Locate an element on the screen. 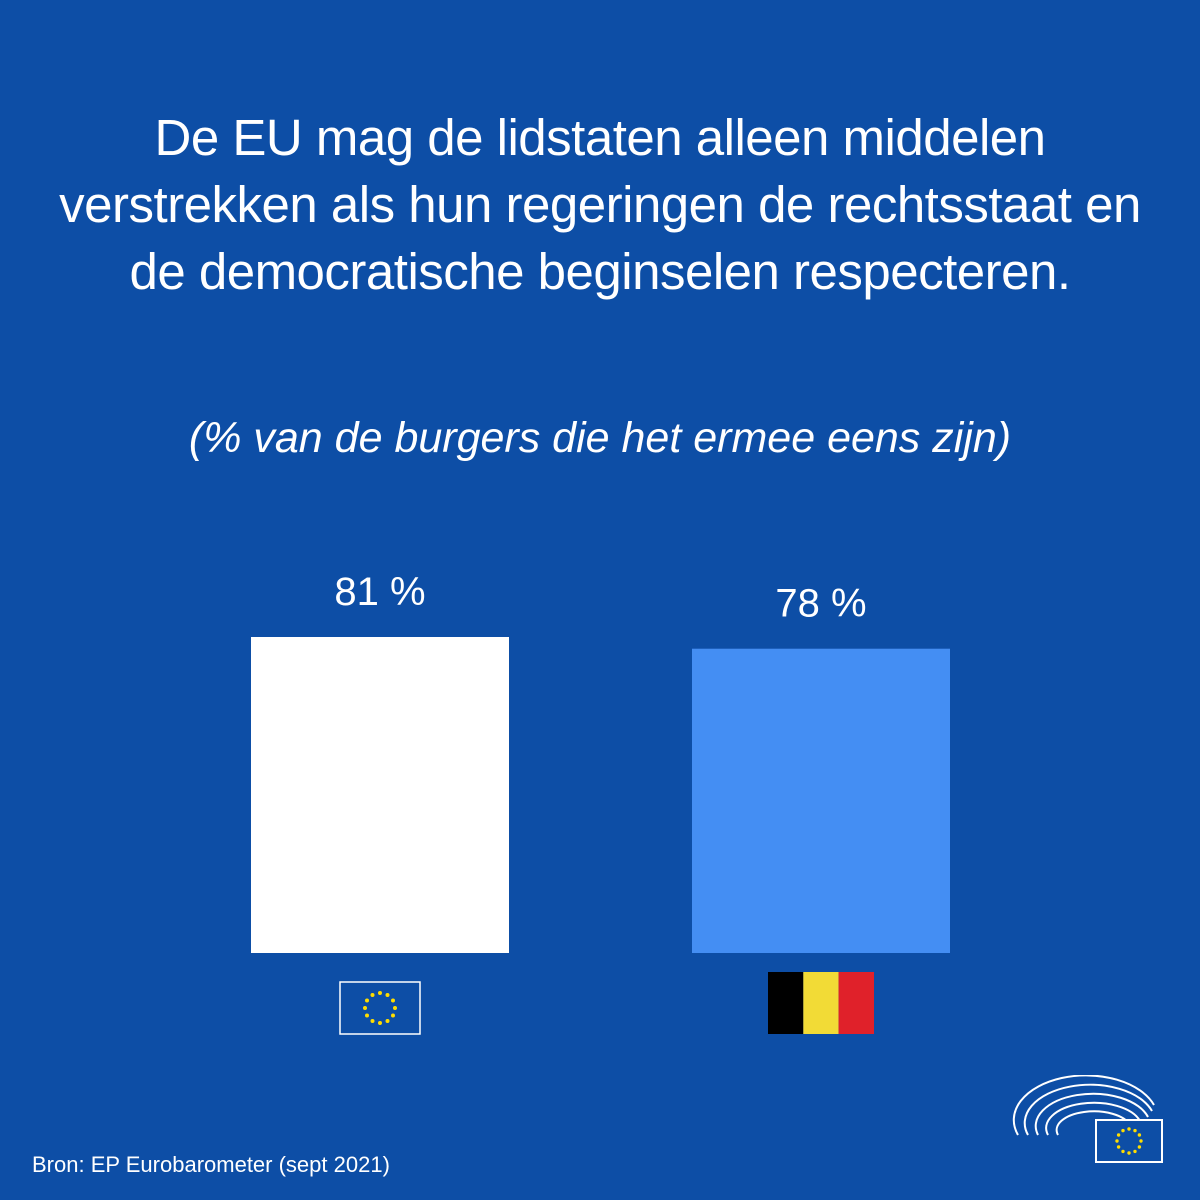  belgium-flag-icon is located at coordinates (821, 1003).